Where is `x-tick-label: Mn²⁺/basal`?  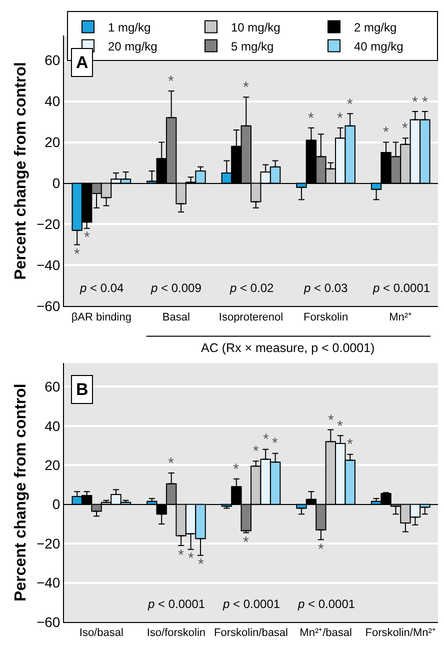
x-tick-label: Mn²⁺/basal is located at coordinates (326, 633).